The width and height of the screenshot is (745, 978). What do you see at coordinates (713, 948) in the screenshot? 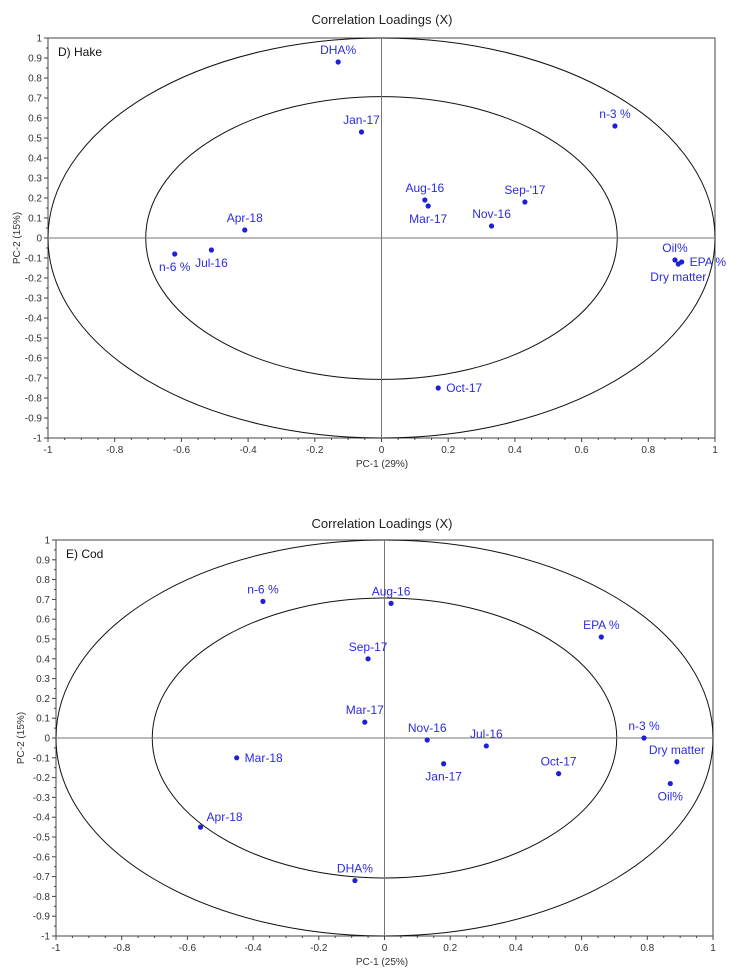
I see `x-tick-label: 1` at bounding box center [713, 948].